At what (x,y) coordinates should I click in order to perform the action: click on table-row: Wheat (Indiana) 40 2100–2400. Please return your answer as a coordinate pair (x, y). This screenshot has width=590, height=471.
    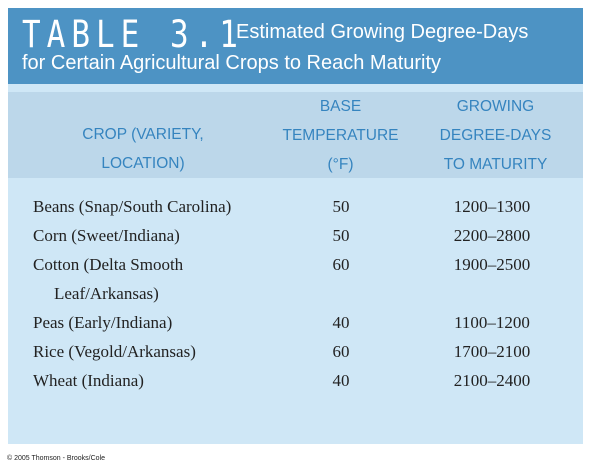
    Looking at the image, I should click on (295, 380).